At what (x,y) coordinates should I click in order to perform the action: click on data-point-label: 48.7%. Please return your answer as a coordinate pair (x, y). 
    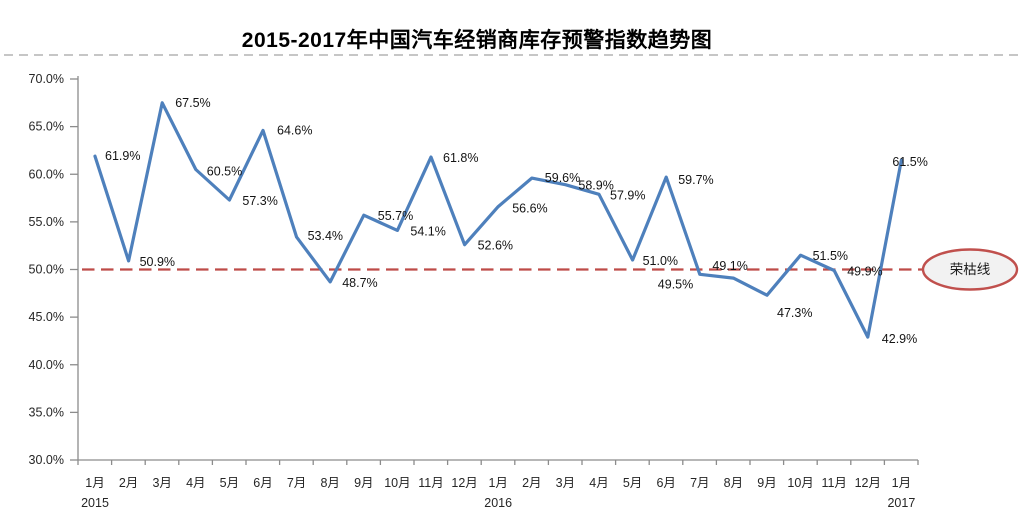
    Looking at the image, I should click on (359, 283).